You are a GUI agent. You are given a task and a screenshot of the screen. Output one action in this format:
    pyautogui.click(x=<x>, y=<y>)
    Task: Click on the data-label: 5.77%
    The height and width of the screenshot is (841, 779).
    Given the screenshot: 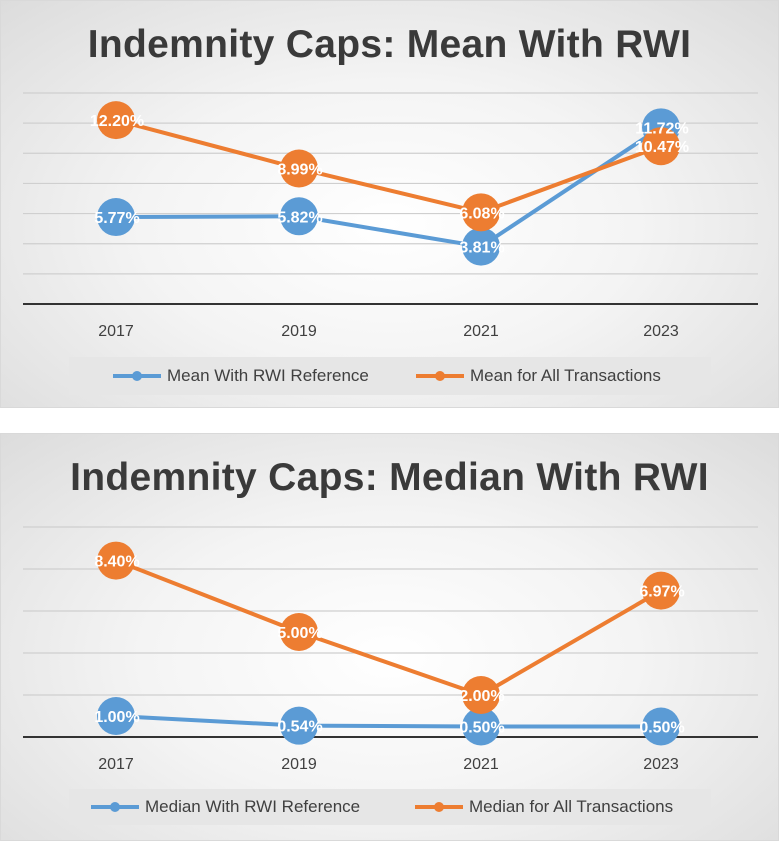 What is the action you would take?
    pyautogui.click(x=116, y=218)
    